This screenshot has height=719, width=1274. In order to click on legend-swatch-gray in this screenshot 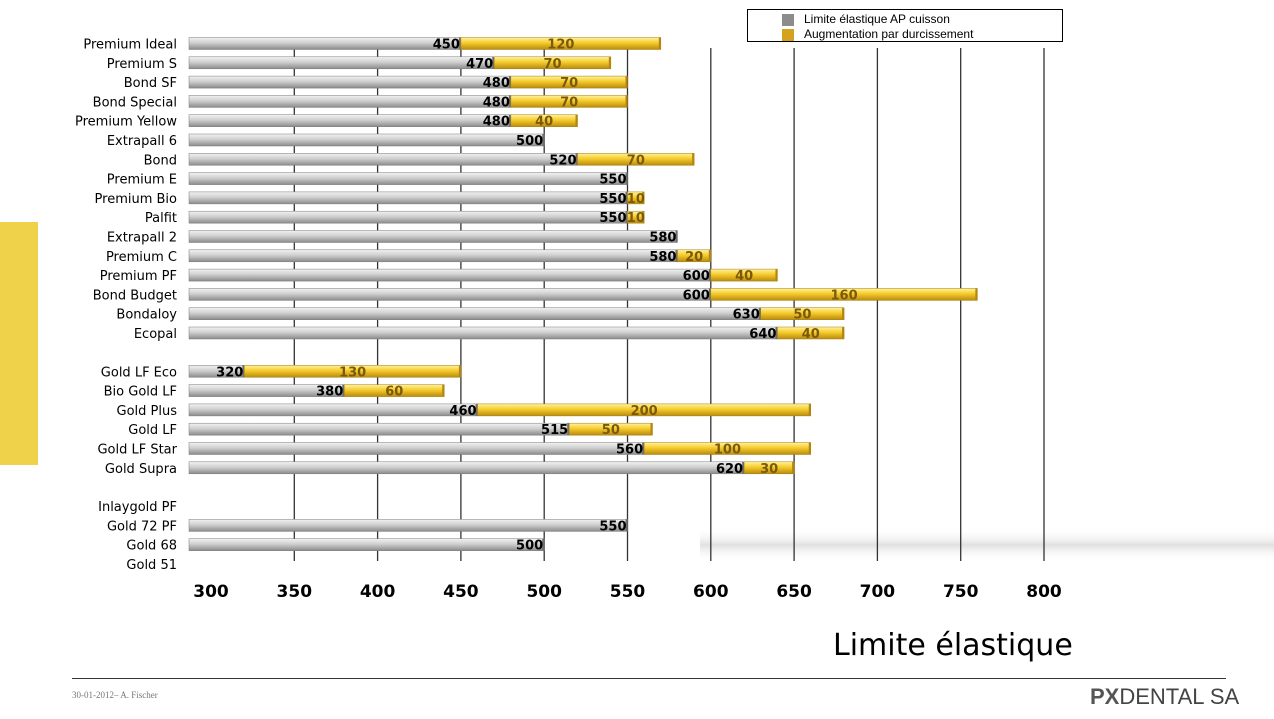, I will do `click(788, 20)`.